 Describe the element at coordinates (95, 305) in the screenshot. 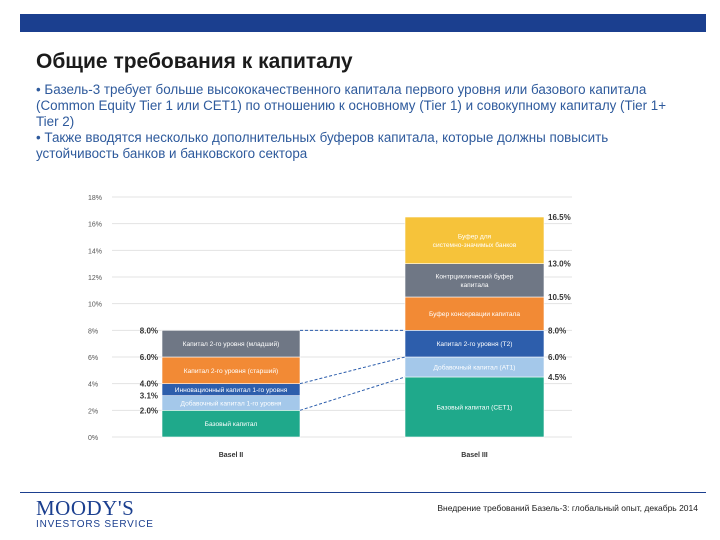

I see `y-tick-label: 10%` at that location.